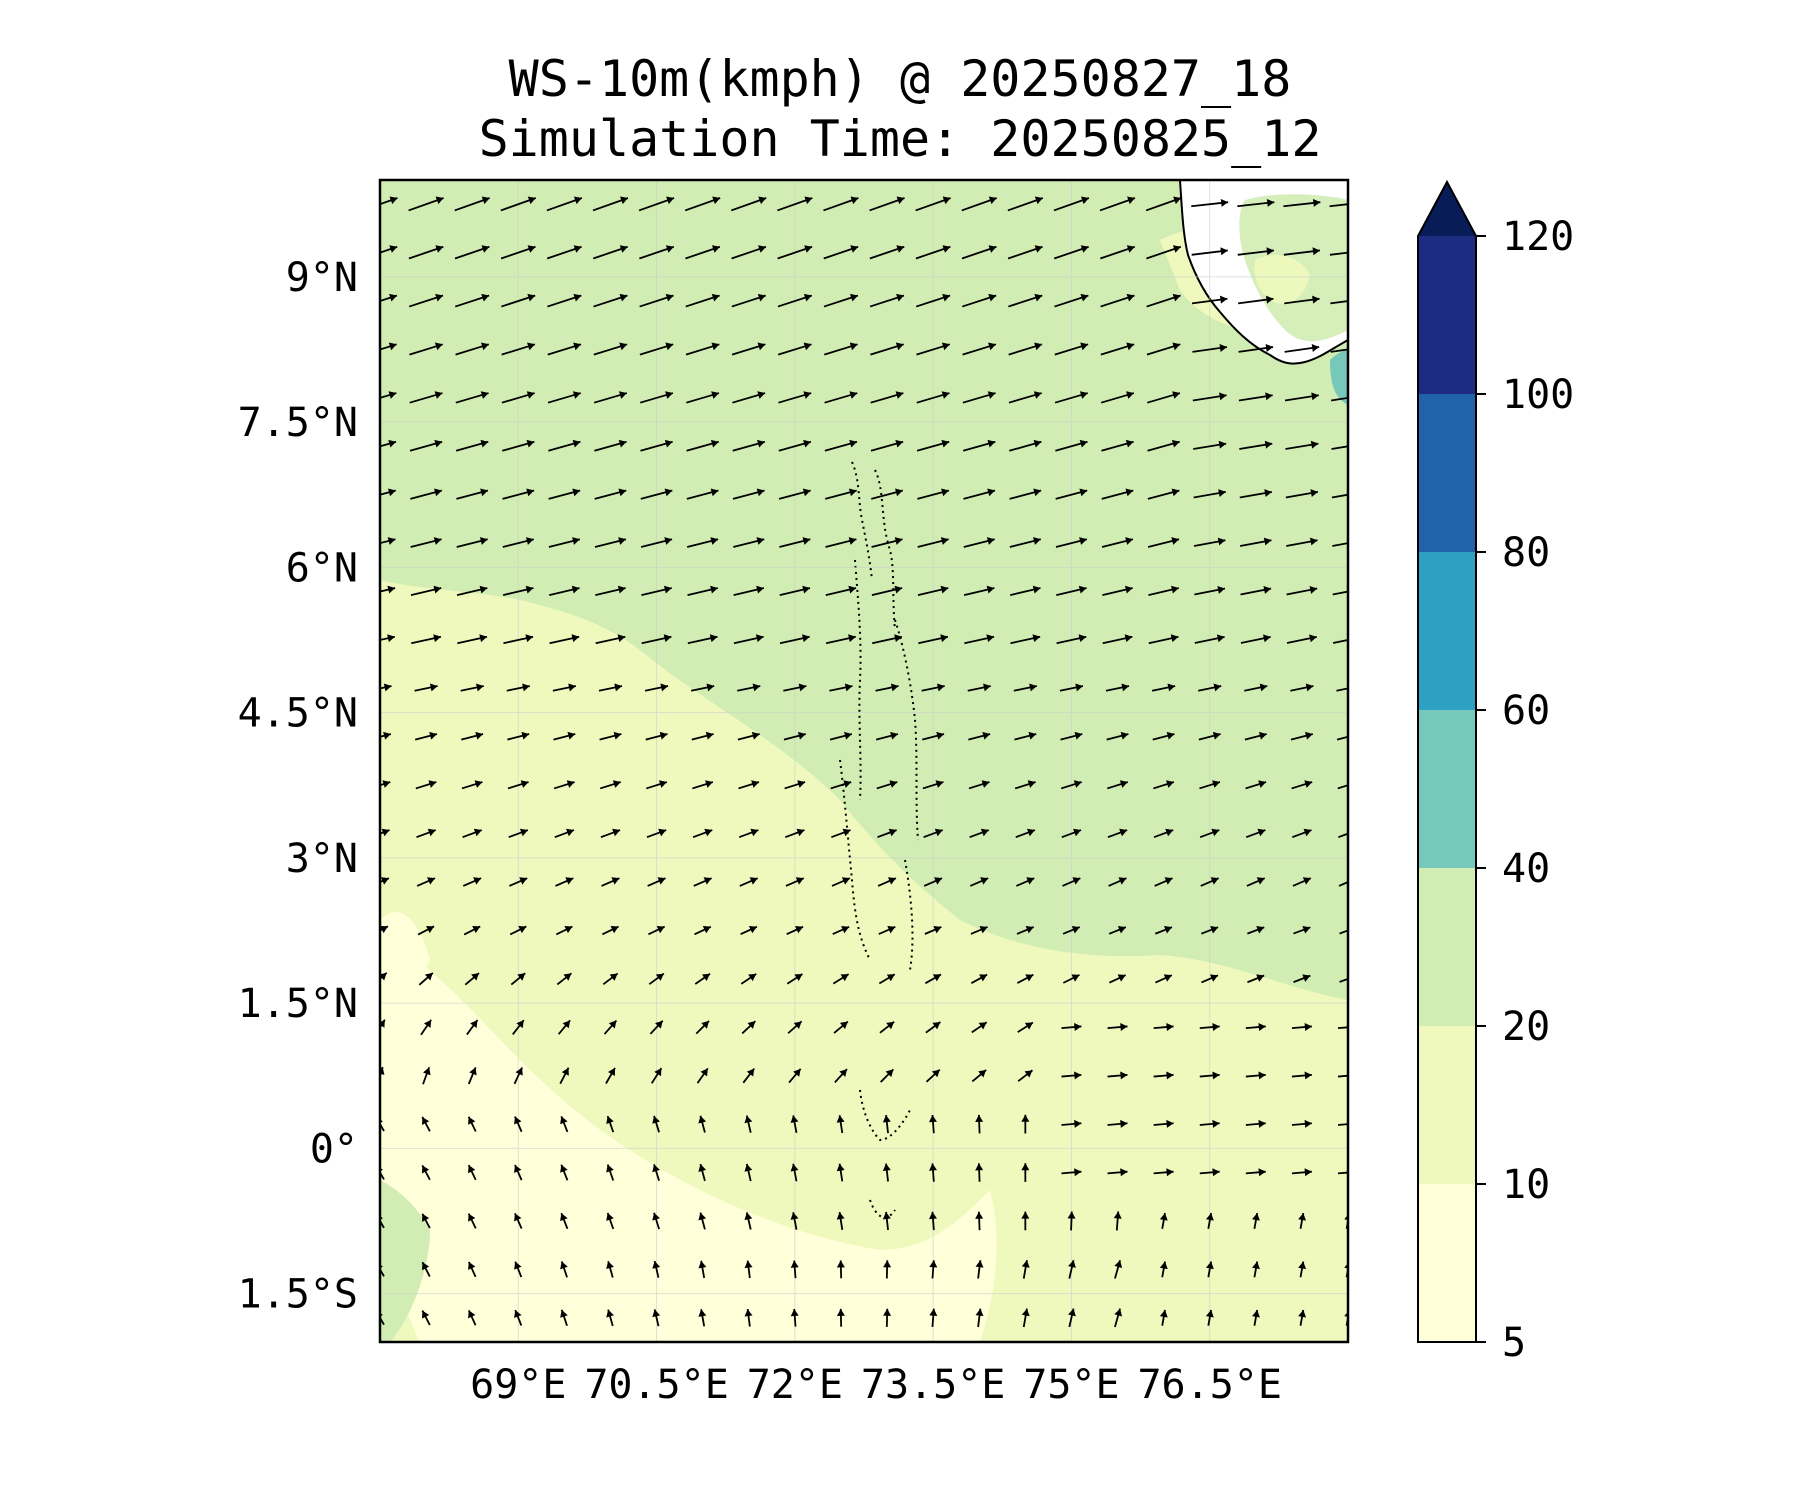 The width and height of the screenshot is (1800, 1500). I want to click on lon-tick-label: 70.5°E, so click(656, 1385).